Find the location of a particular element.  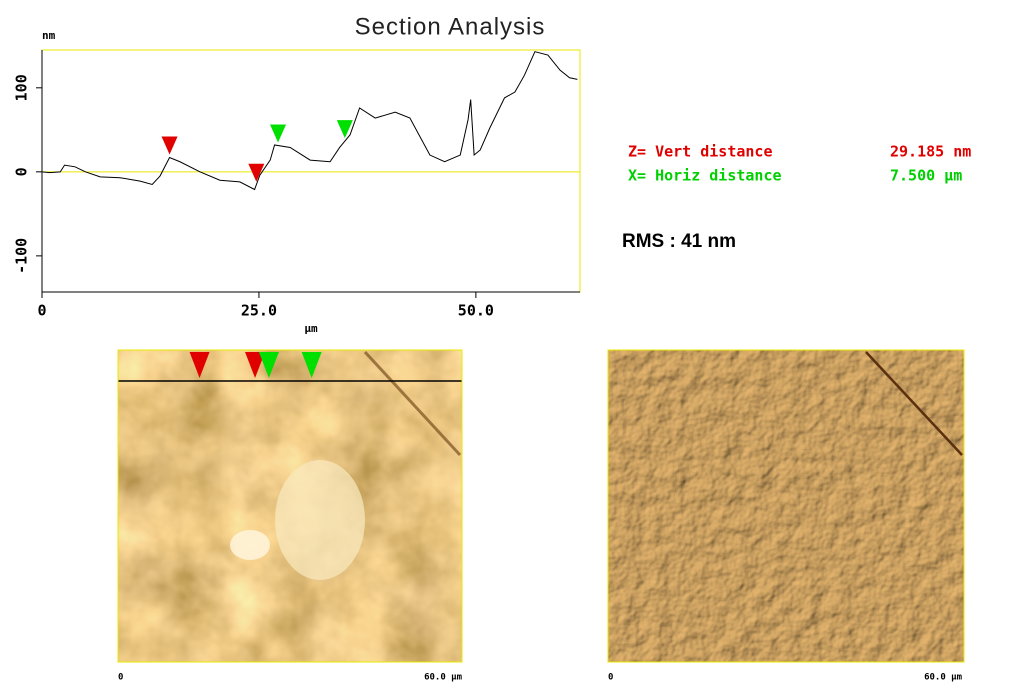

vert-value: 29.185 nm is located at coordinates (930, 152).